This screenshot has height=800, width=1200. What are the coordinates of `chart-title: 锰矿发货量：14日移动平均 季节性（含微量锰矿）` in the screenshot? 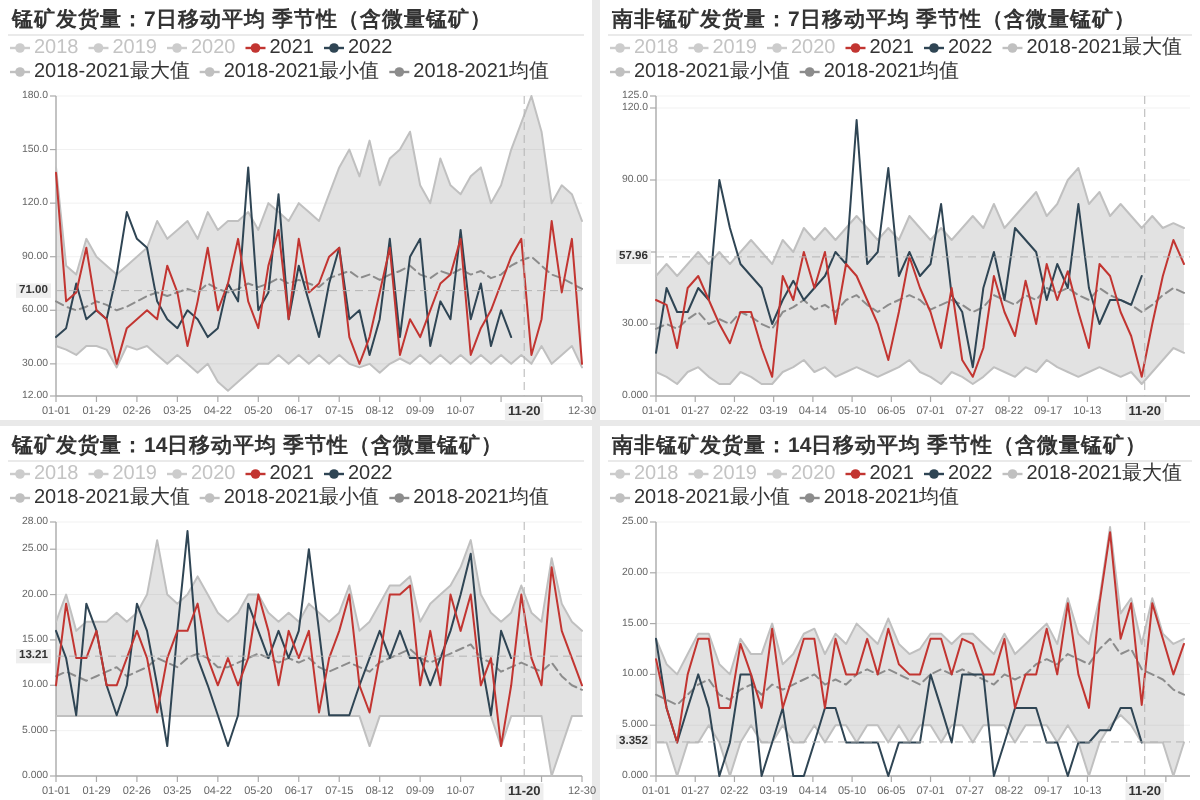 It's located at (257, 445).